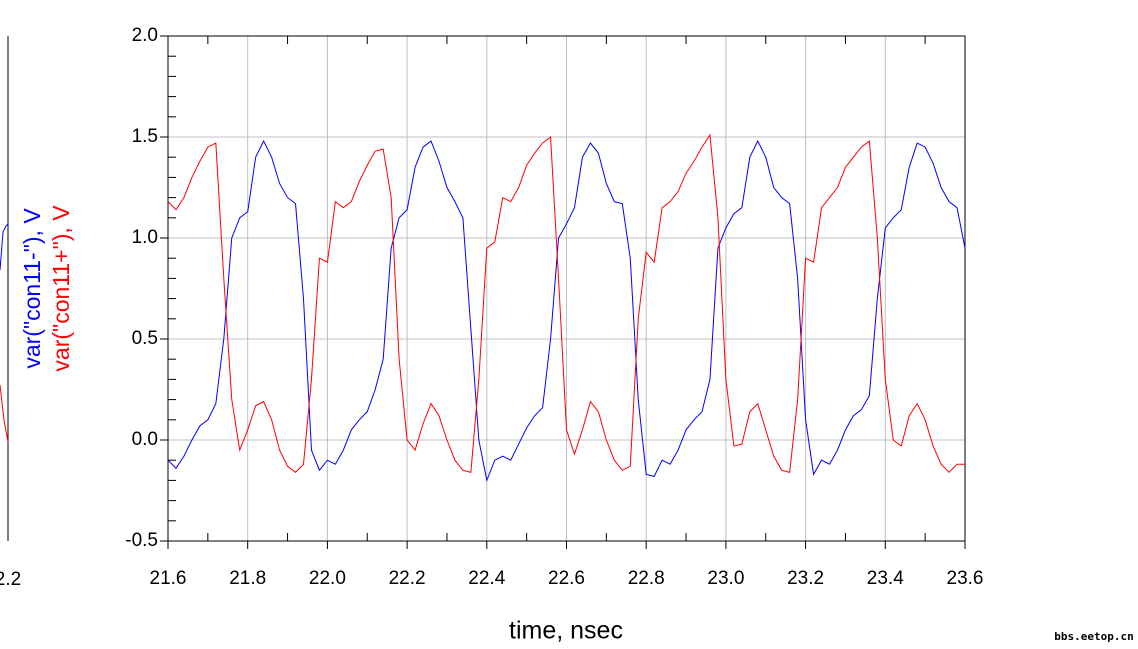 This screenshot has width=1138, height=649. I want to click on y-tick-label: -0.5, so click(141, 540).